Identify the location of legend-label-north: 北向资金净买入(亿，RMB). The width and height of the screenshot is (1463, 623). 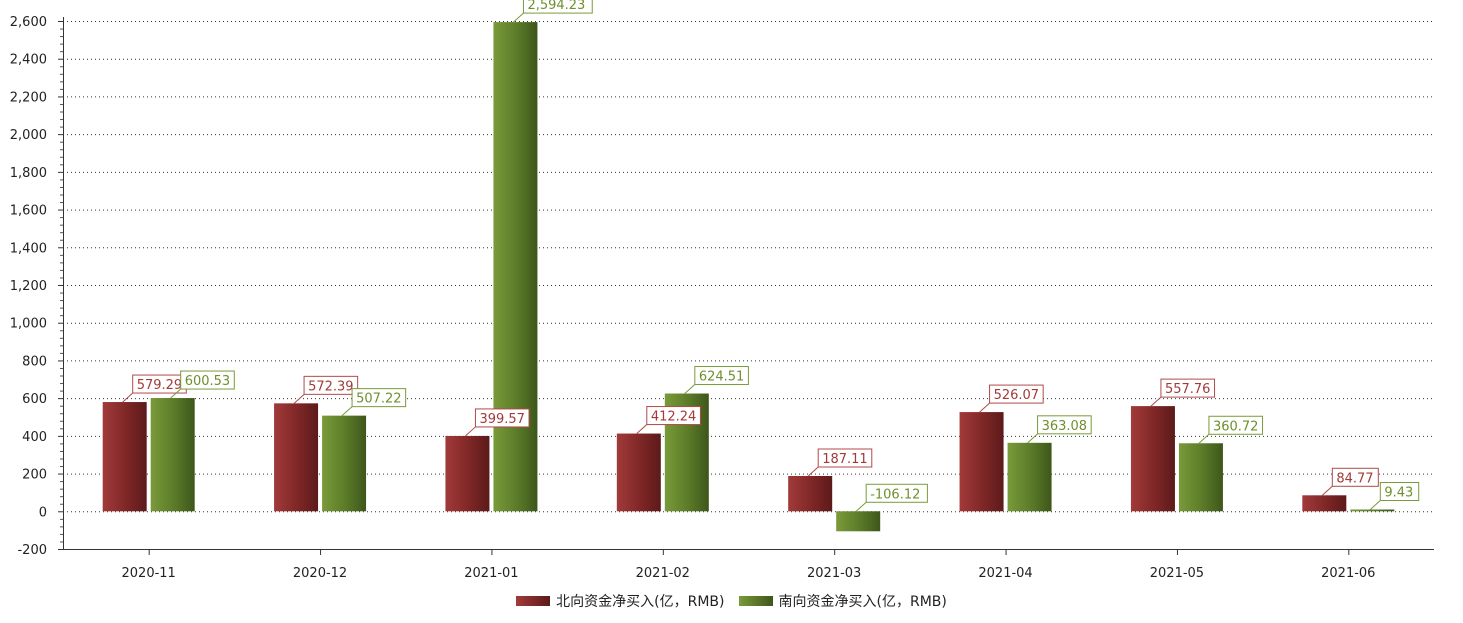
(640, 602).